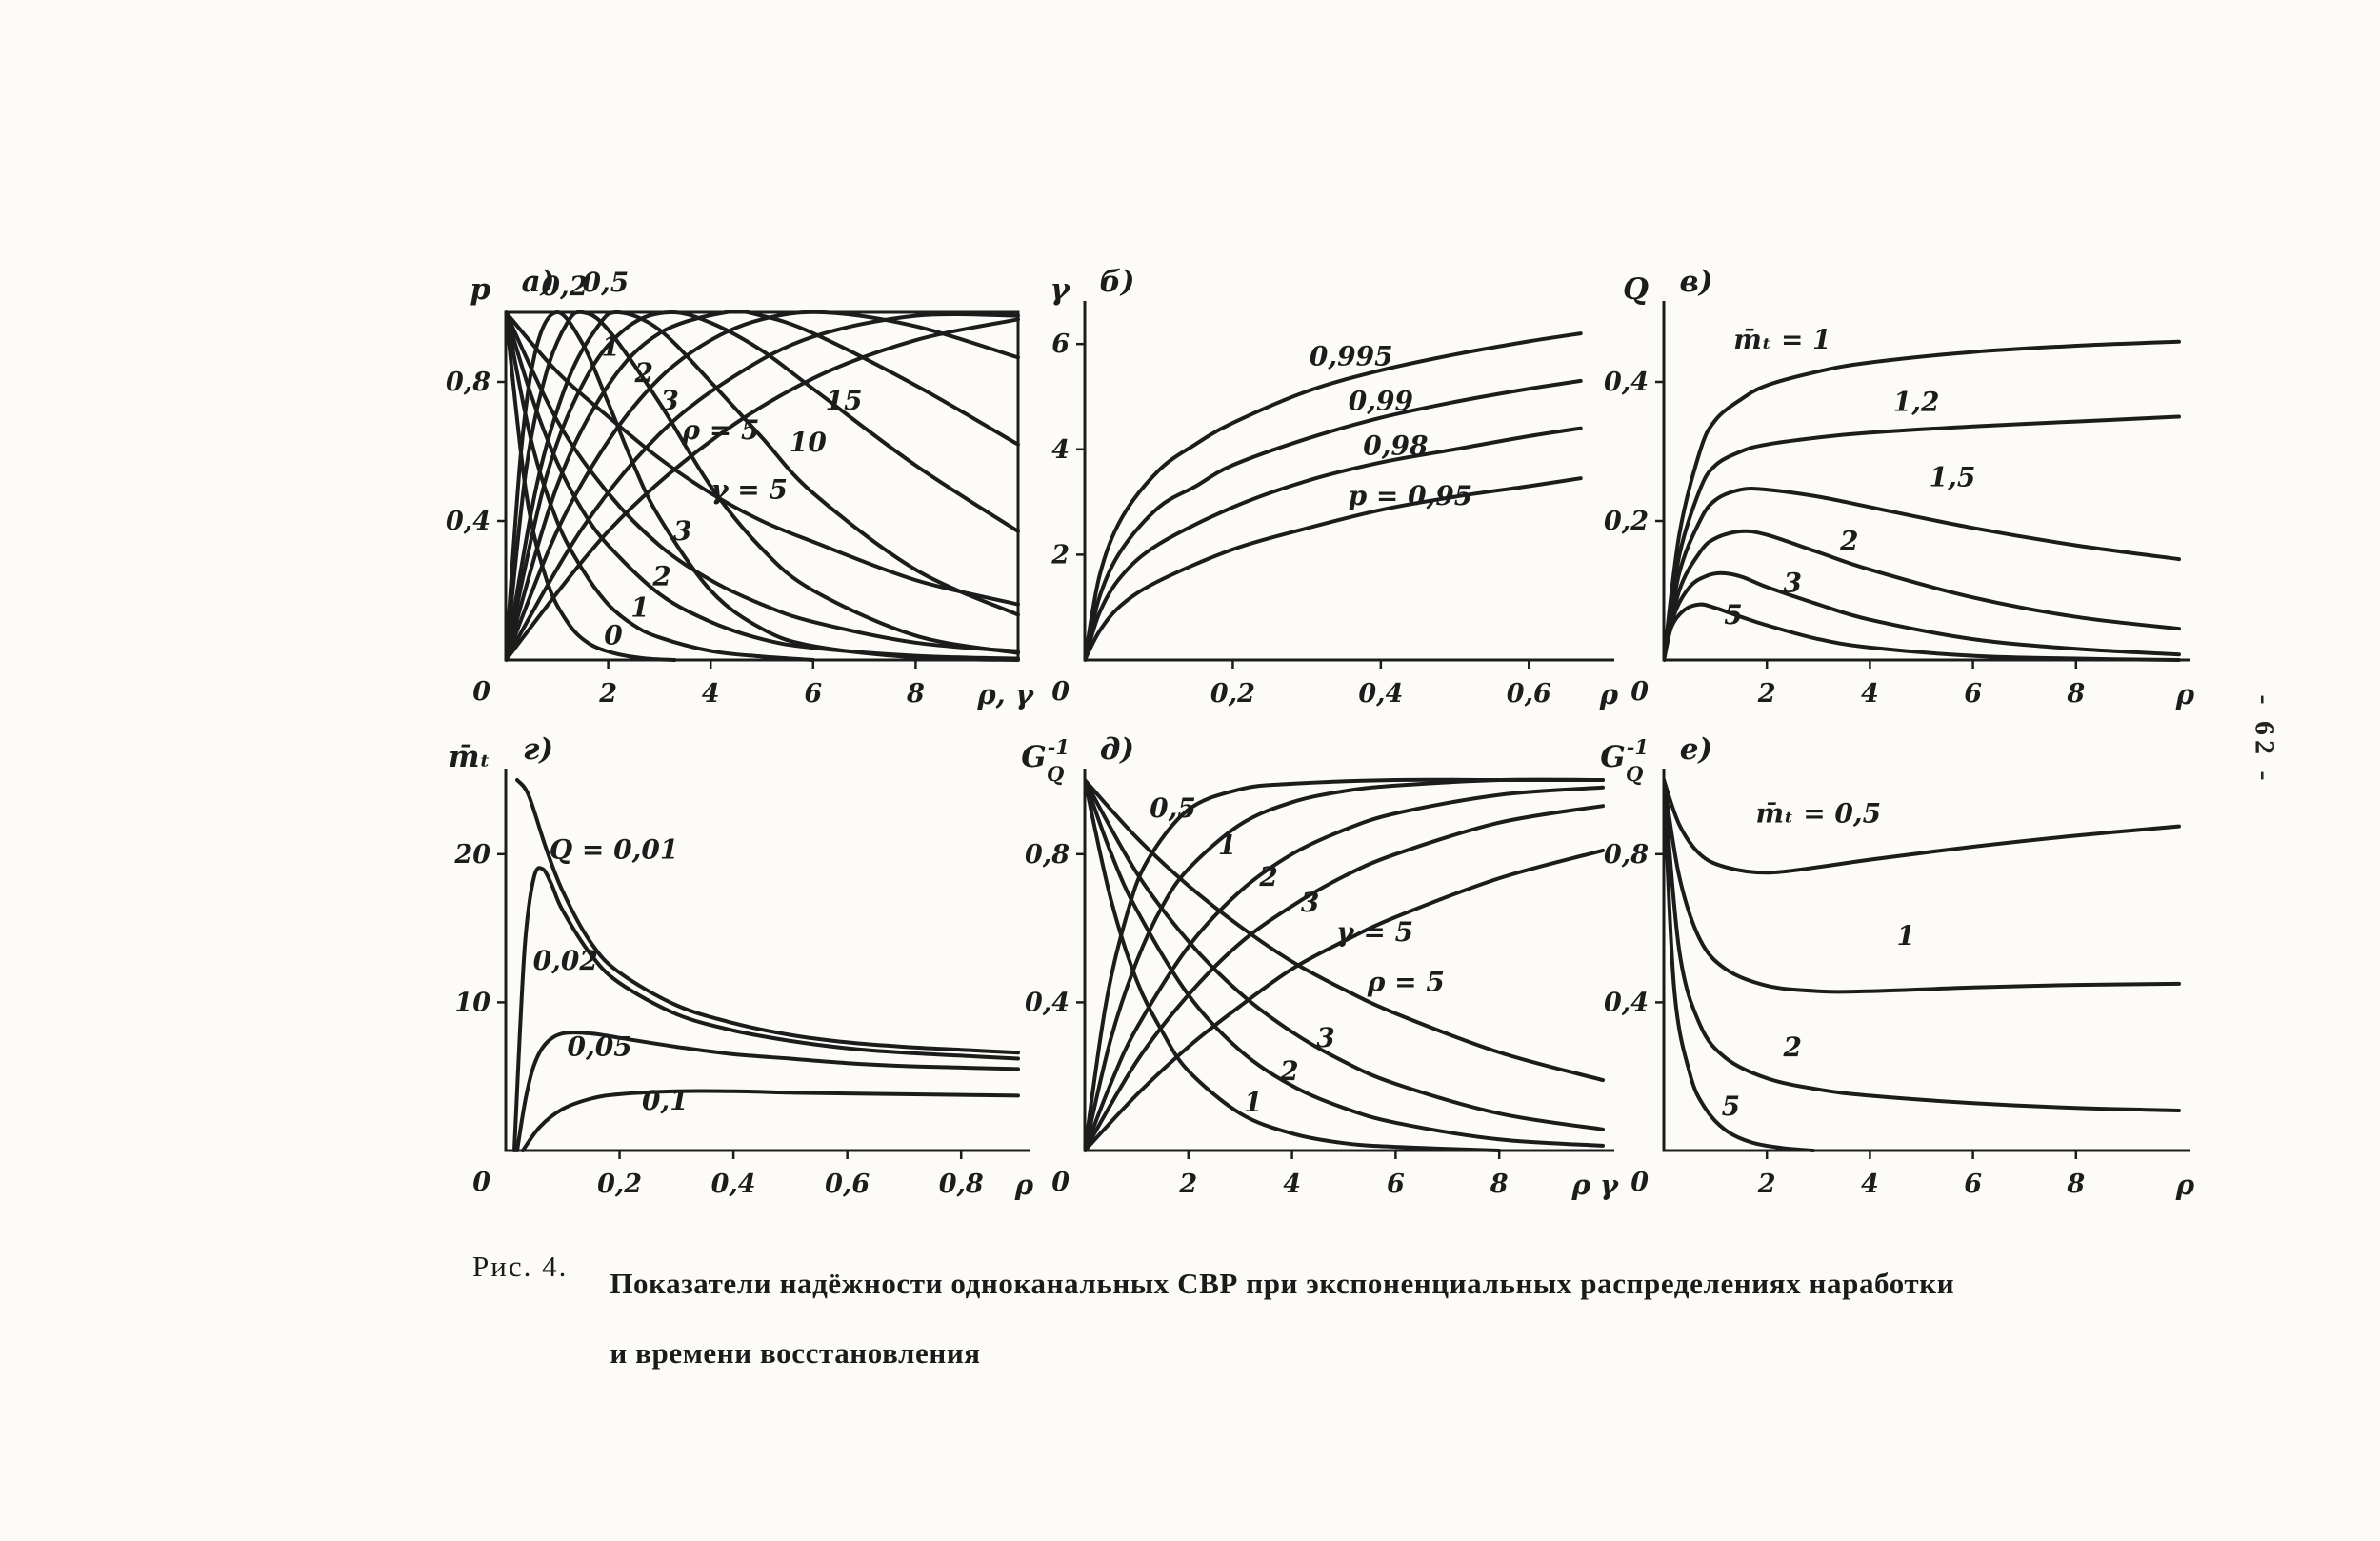  What do you see at coordinates (1818, 814) in the screenshot?
I see `svg-text: m̄ₜ = 0,5` at bounding box center [1818, 814].